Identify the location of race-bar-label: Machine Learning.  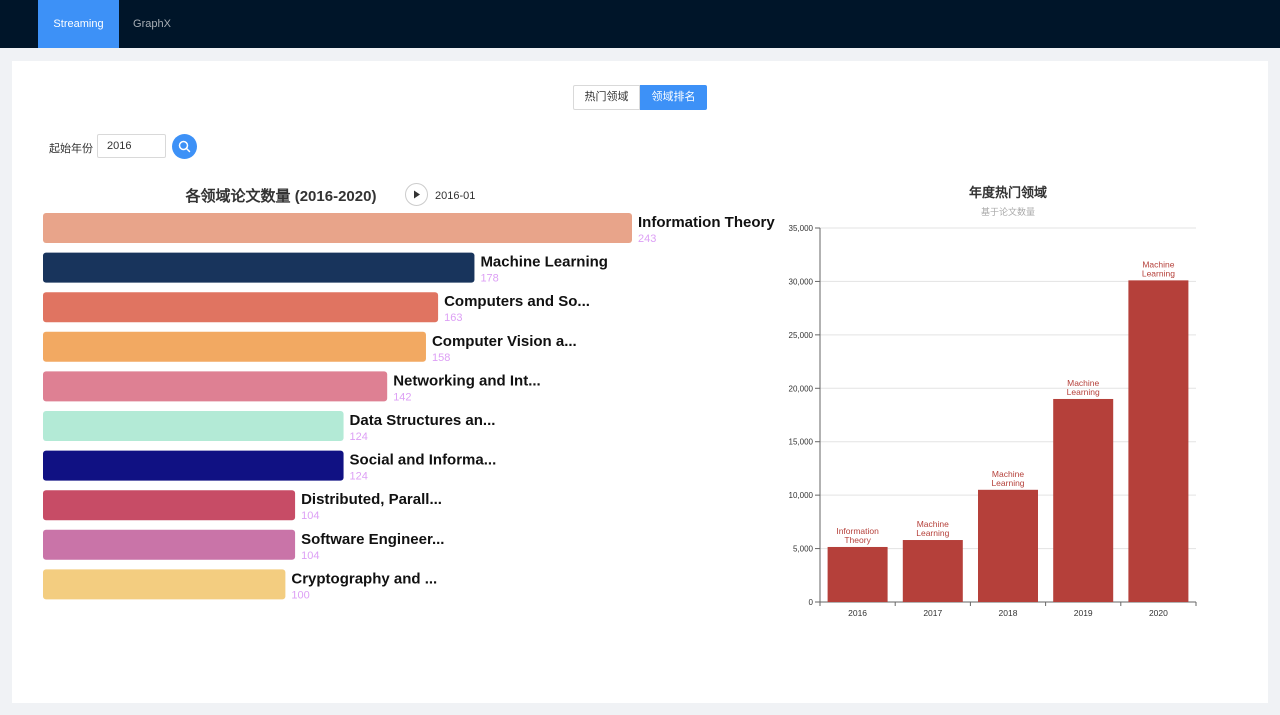
(544, 262).